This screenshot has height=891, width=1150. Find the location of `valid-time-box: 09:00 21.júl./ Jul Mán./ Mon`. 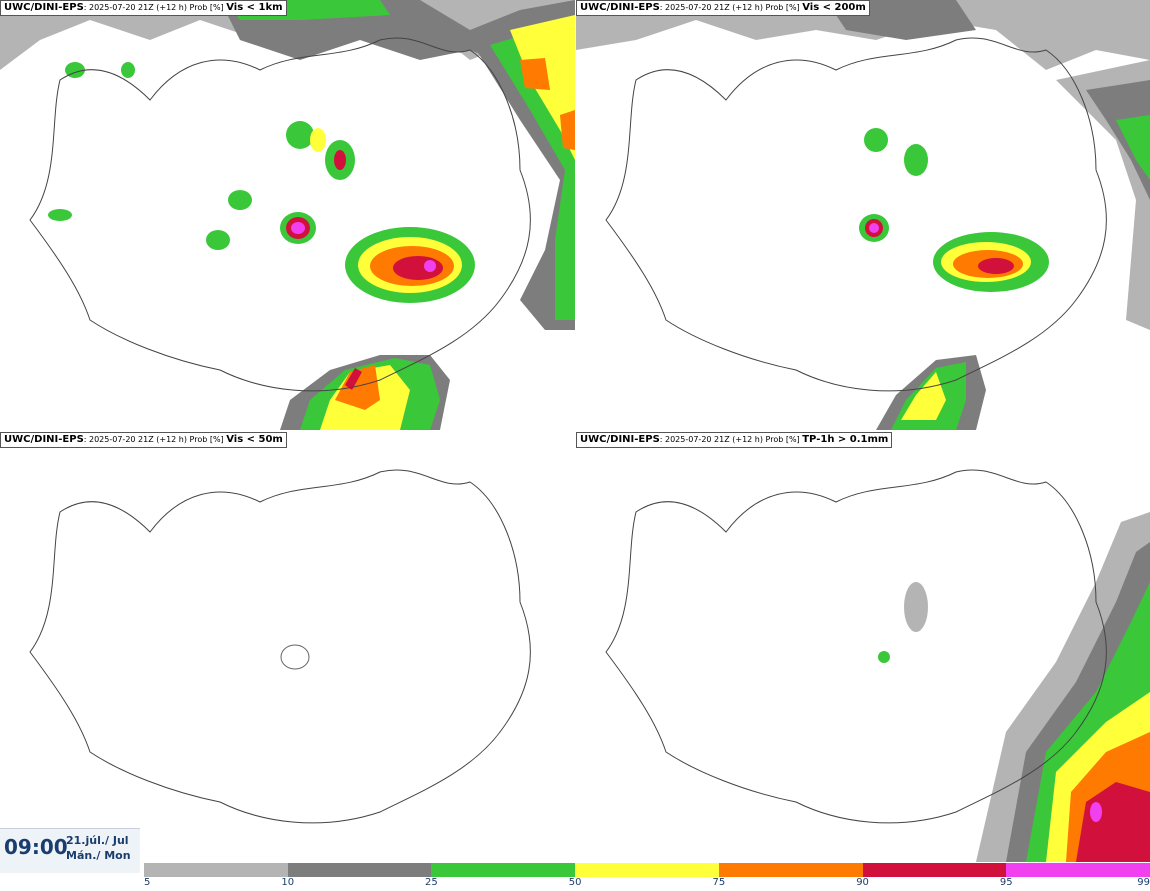

valid-time-box: 09:00 21.júl./ Jul Mán./ Mon is located at coordinates (70, 850).